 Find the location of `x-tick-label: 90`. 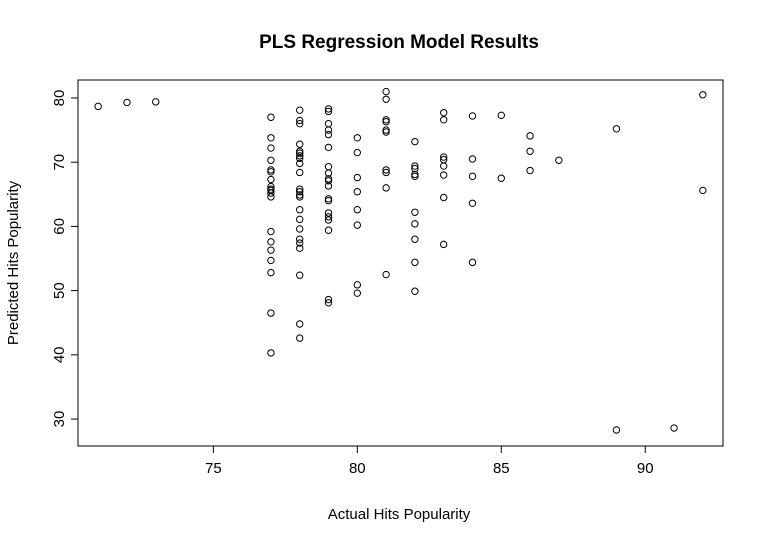

x-tick-label: 90 is located at coordinates (645, 468).